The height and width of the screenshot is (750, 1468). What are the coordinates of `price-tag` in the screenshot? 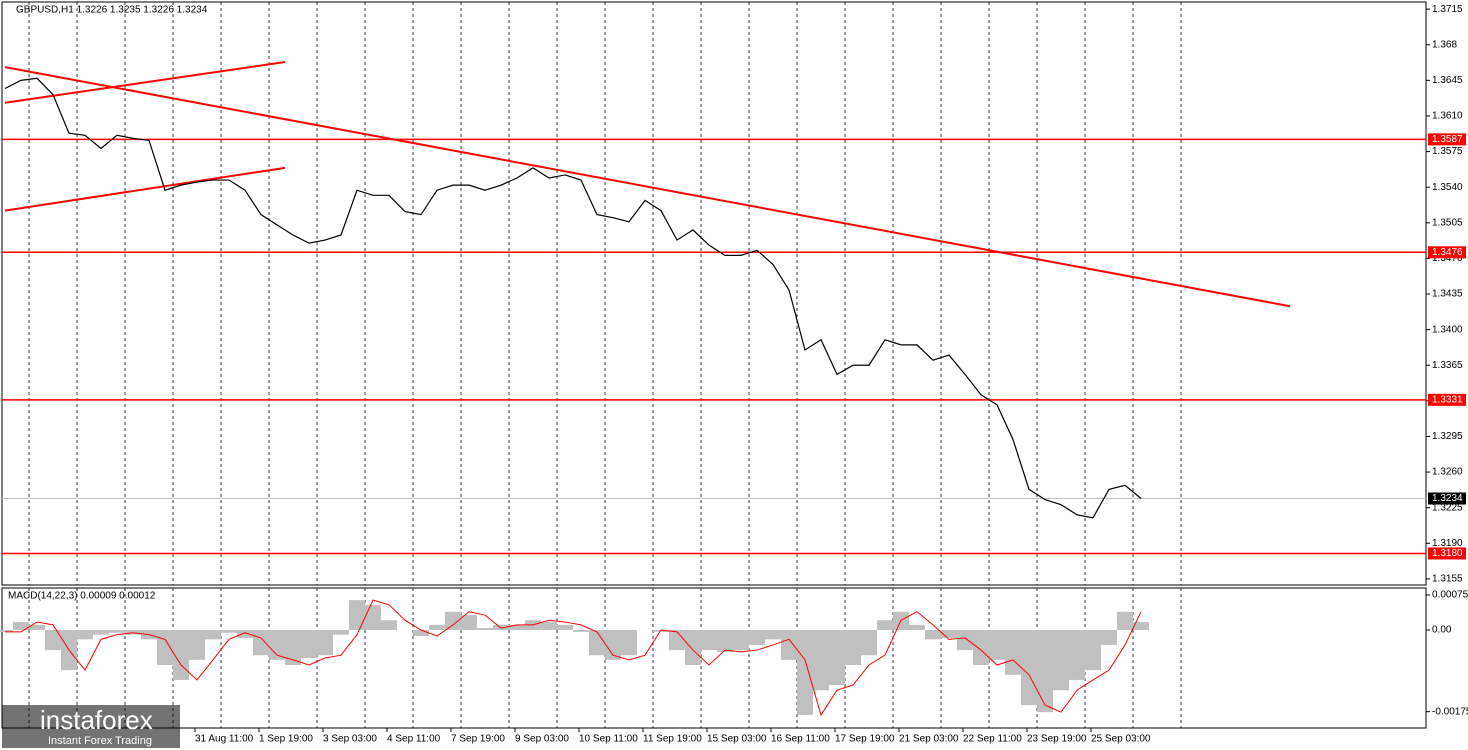 It's located at (1447, 498).